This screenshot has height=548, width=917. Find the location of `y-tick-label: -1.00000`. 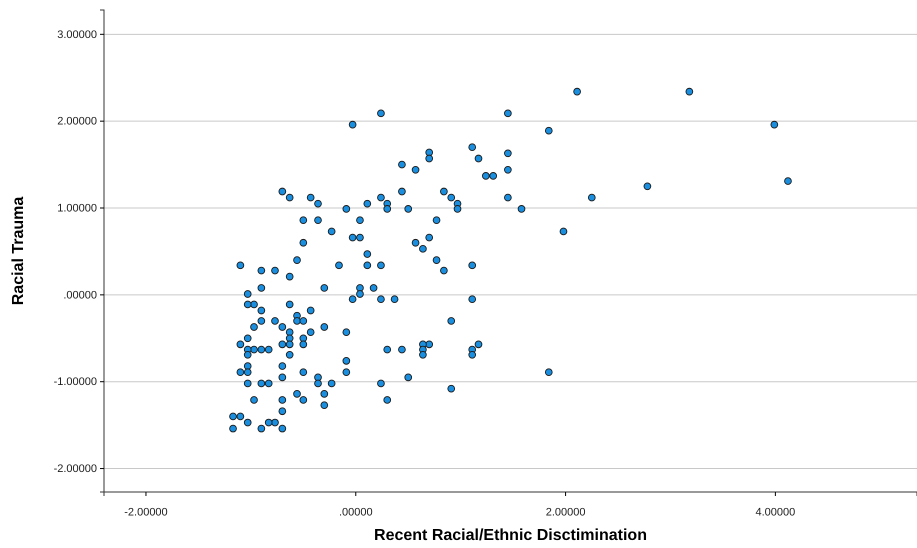

y-tick-label: -1.00000 is located at coordinates (75, 382).